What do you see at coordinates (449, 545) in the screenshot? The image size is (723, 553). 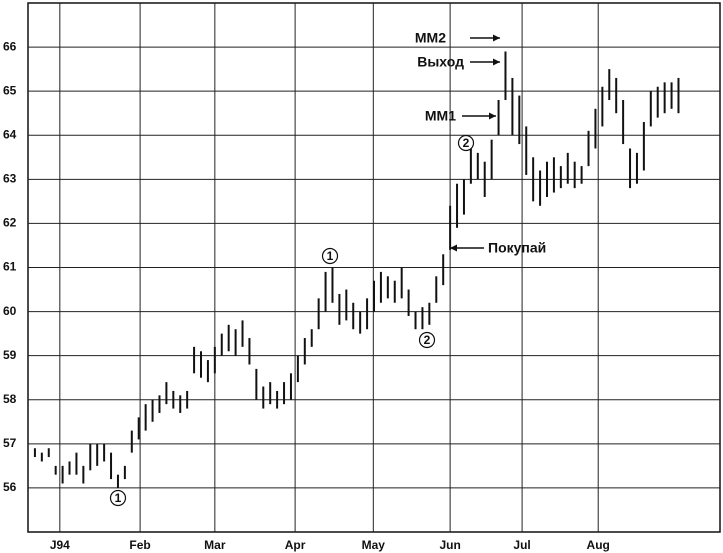 I see `x-tick-label: Jun` at bounding box center [449, 545].